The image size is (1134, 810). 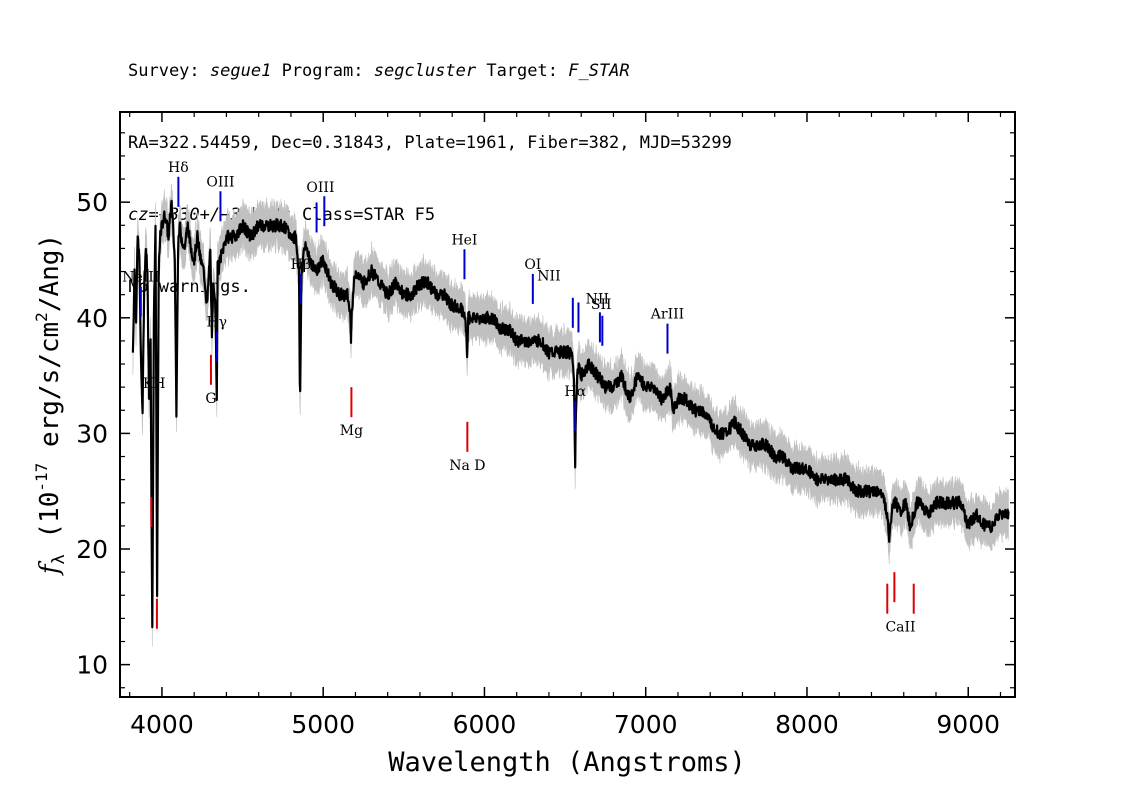 I want to click on target-label: Target:, so click(x=522, y=71).